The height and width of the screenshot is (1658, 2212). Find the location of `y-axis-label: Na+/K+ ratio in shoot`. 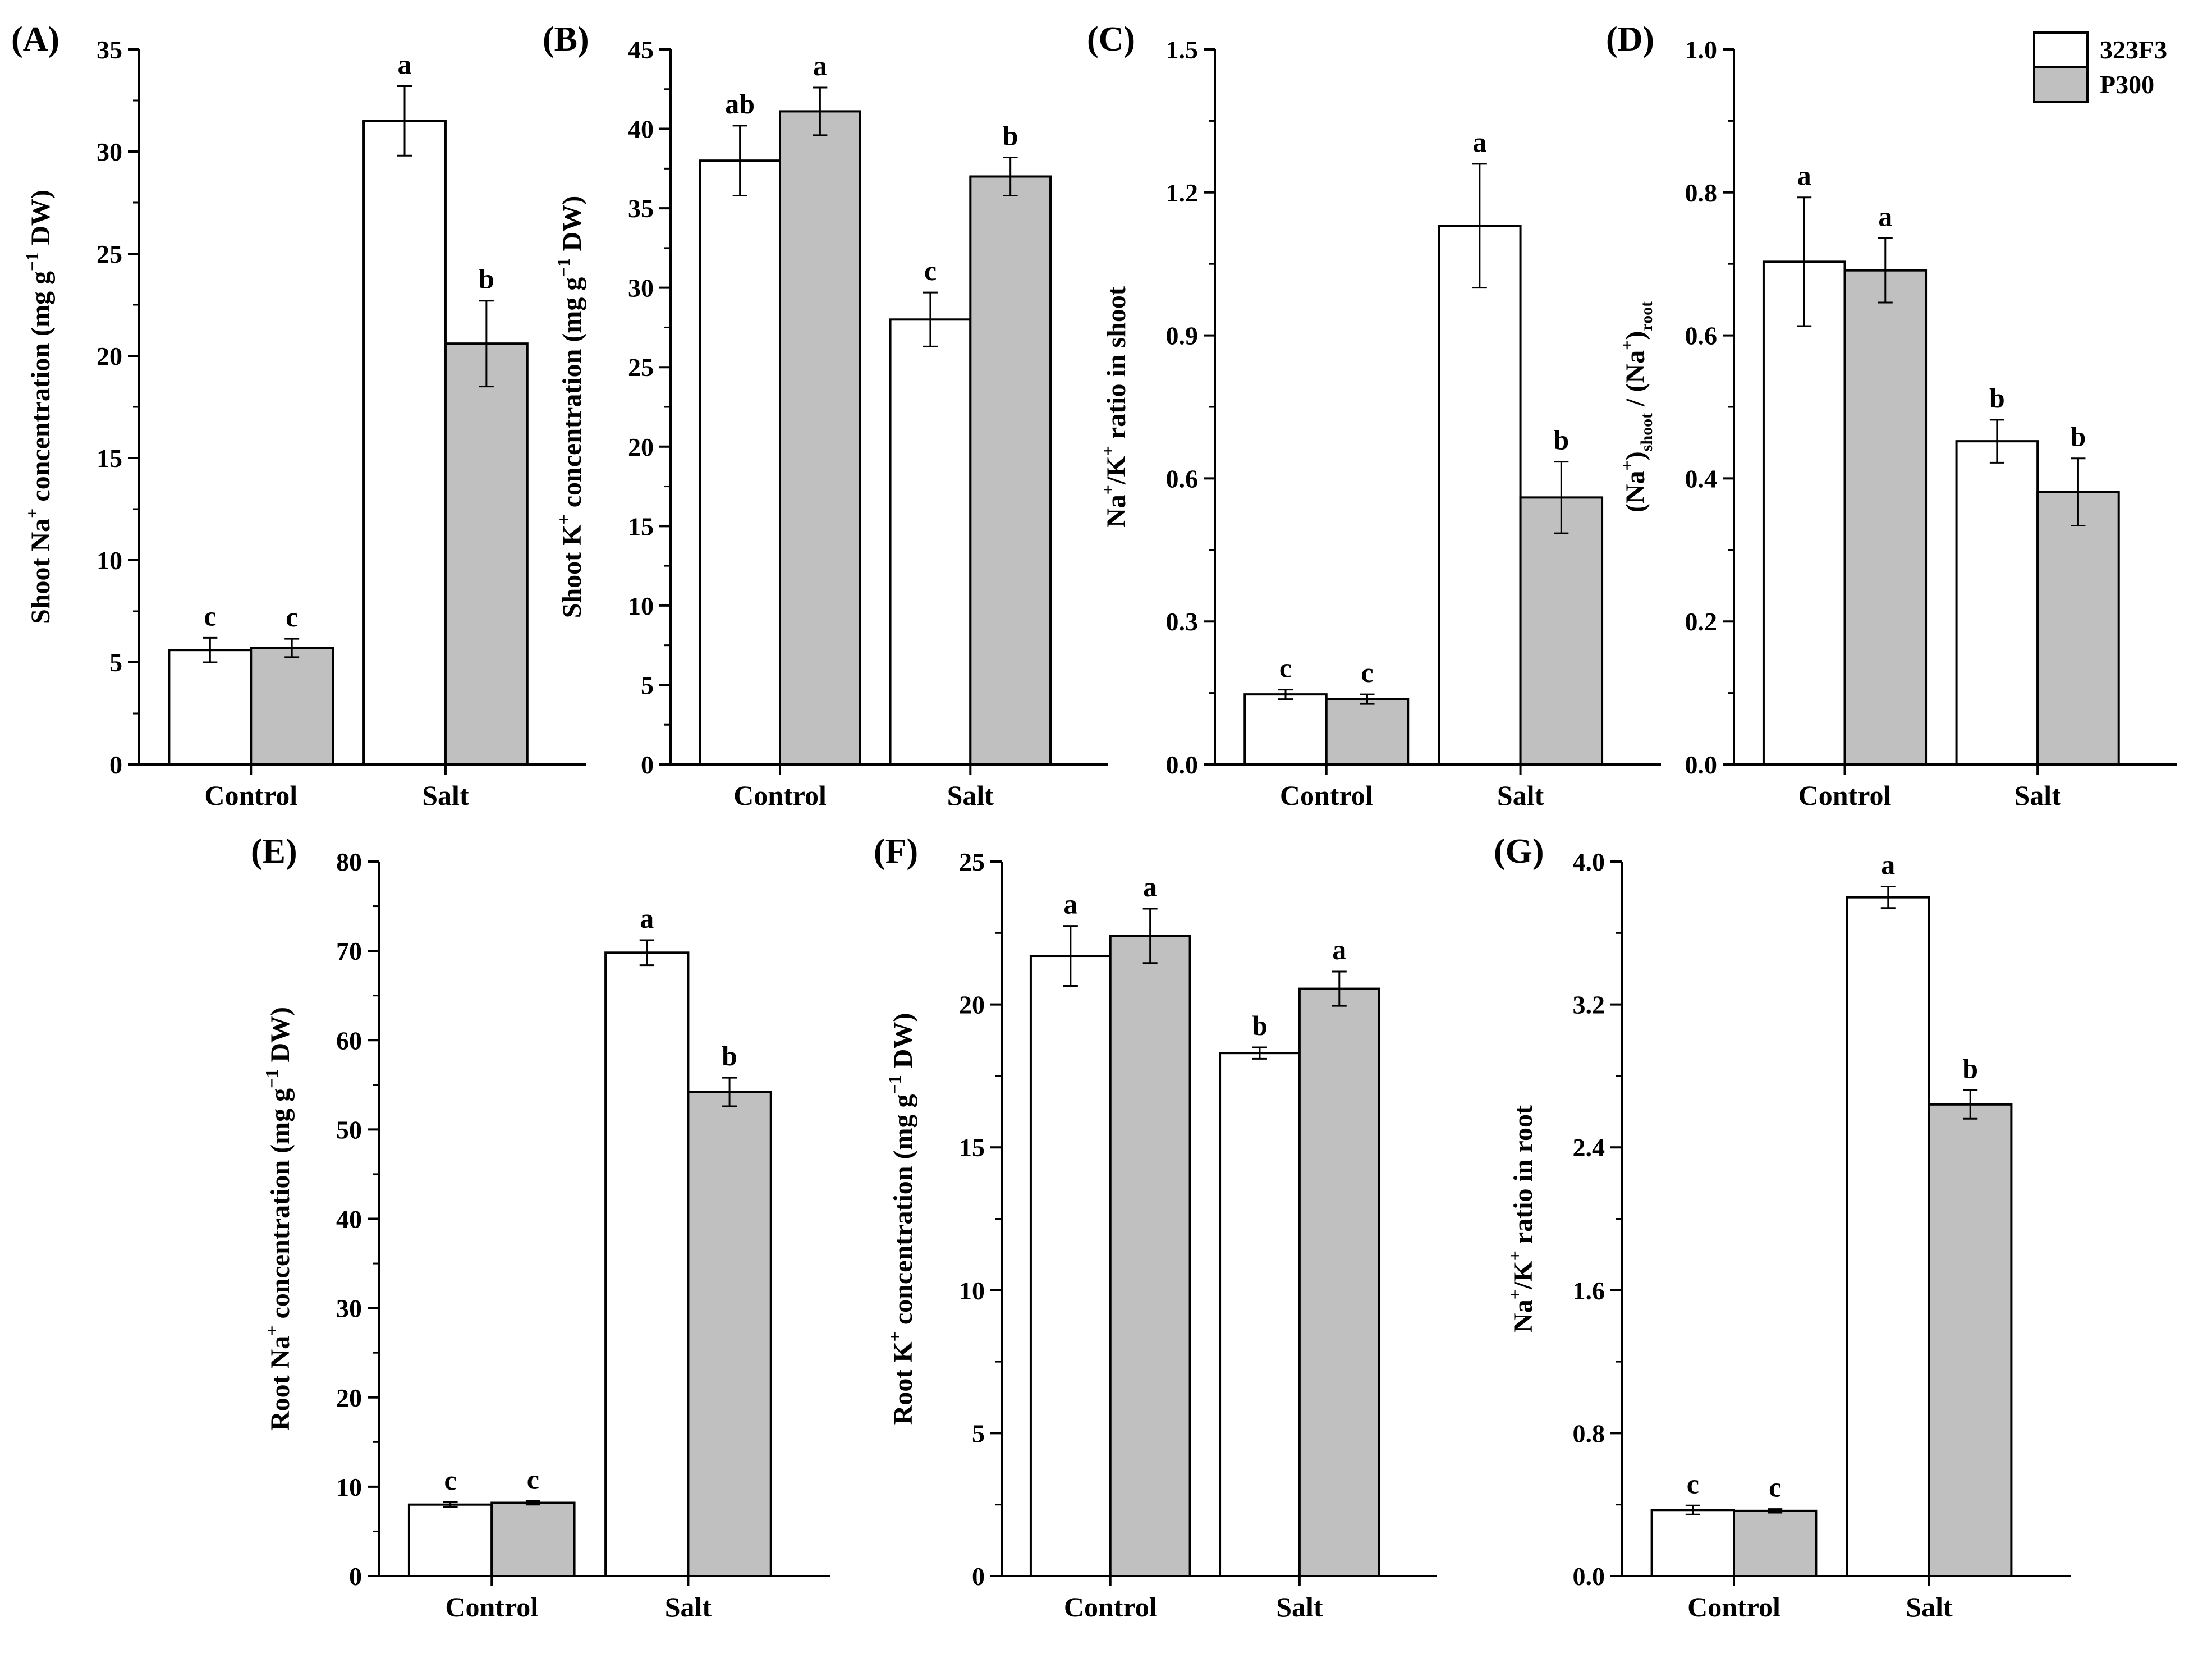

y-axis-label: Na+/K+ ratio in shoot is located at coordinates (1114, 407).